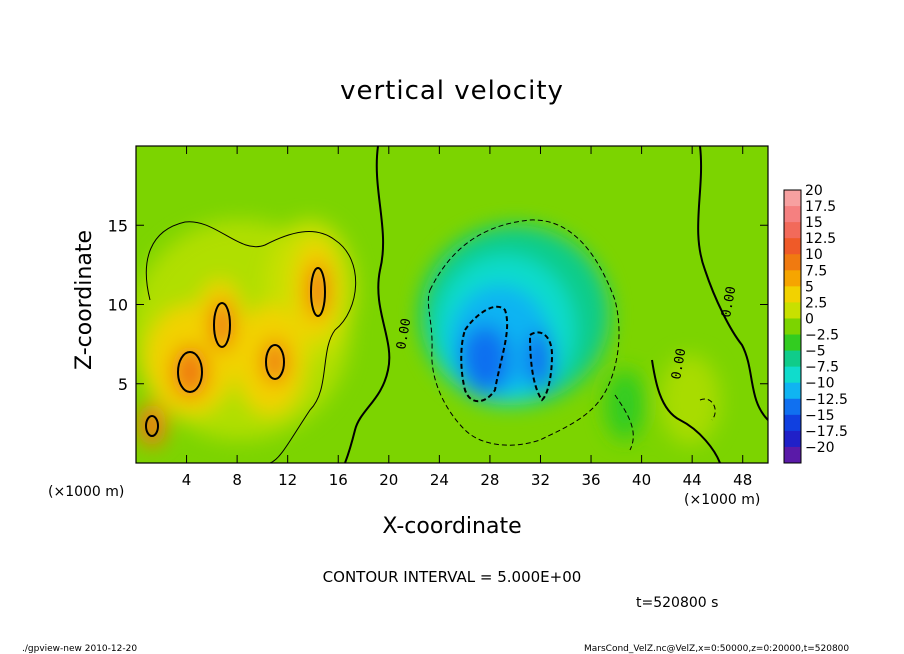 This screenshot has height=654, width=904. What do you see at coordinates (820, 239) in the screenshot?
I see `colorbar-label: 12.5` at bounding box center [820, 239].